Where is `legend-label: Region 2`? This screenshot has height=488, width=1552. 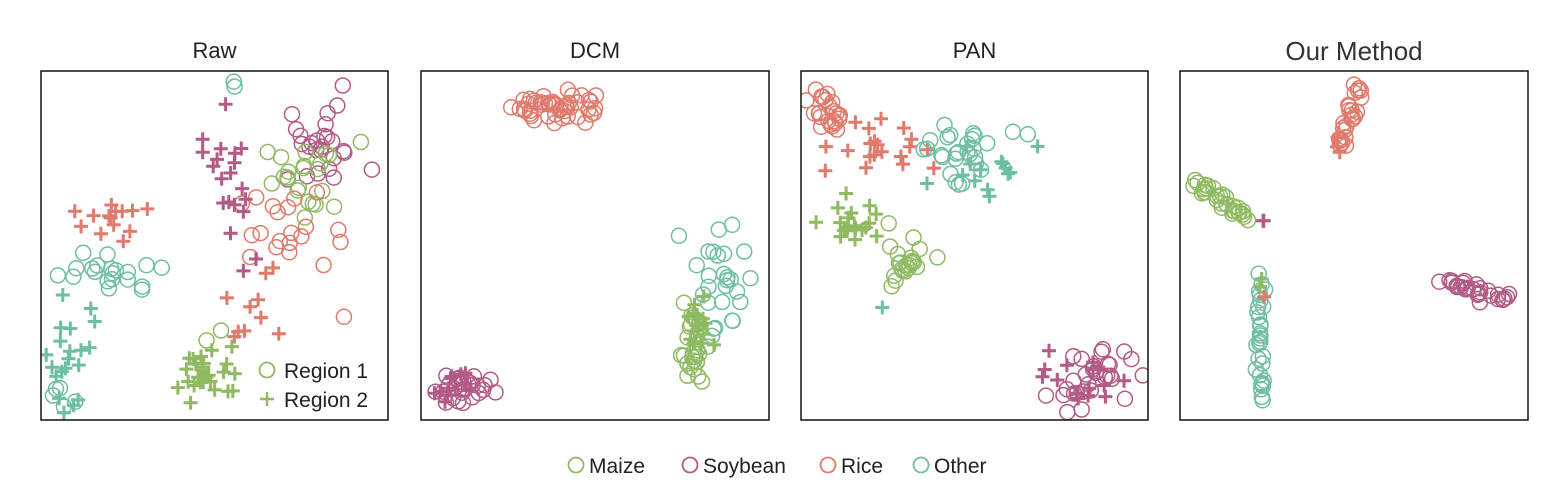
legend-label: Region 2 is located at coordinates (326, 400).